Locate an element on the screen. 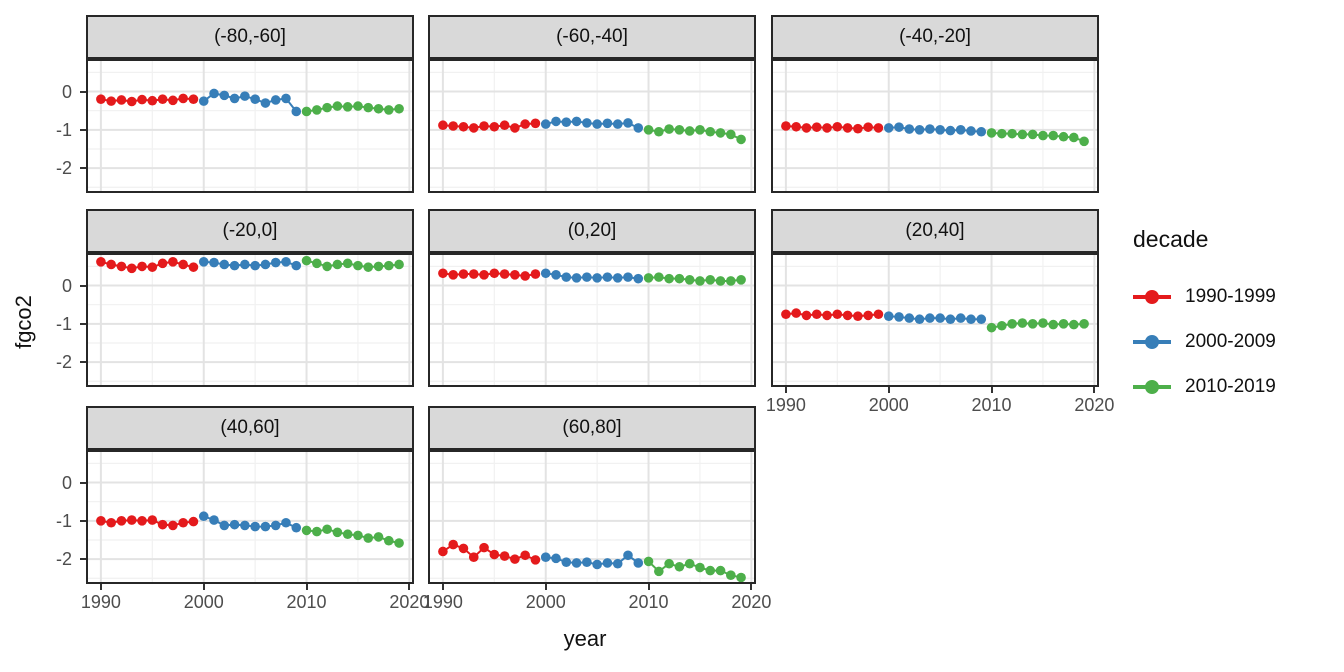  legend: decade 1990-1999 2000-2009 2010-2019 is located at coordinates (1236, 312).